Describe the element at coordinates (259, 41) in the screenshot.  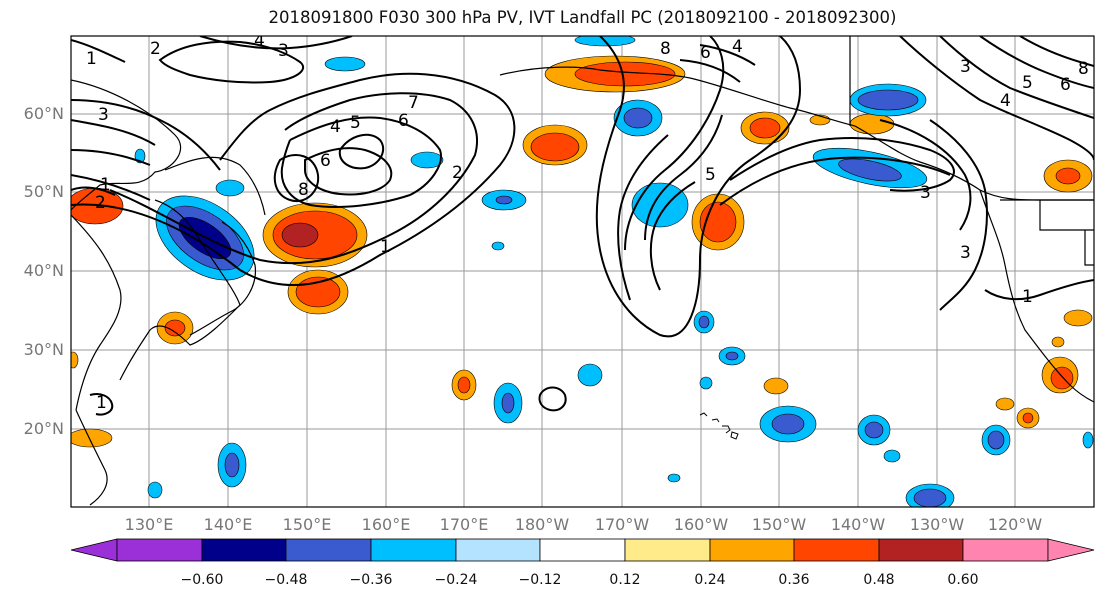
I see `contour-label-4b: 4` at that location.